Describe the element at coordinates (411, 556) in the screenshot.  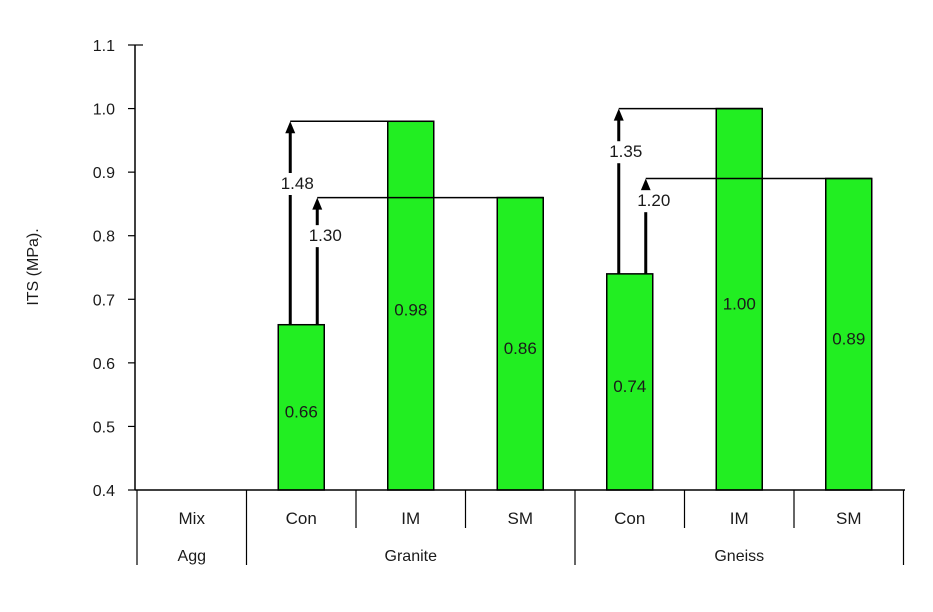
I see `group-label: Granite` at that location.